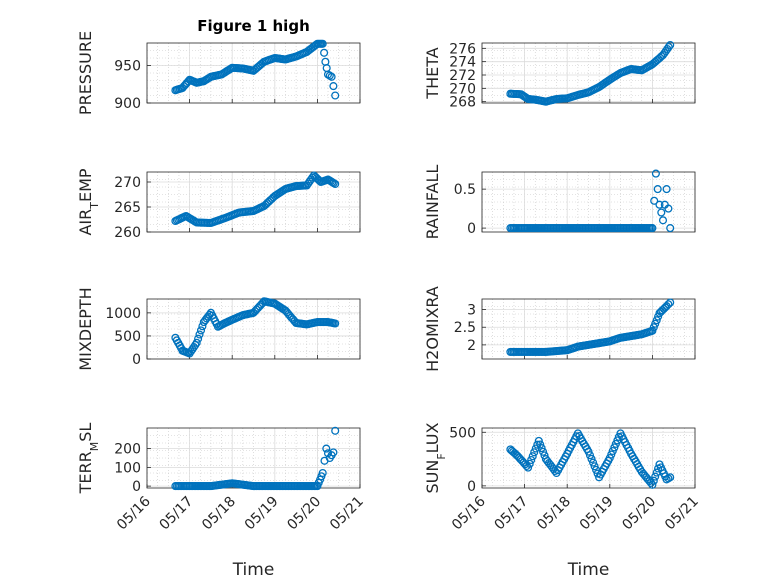 The height and width of the screenshot is (583, 778). What do you see at coordinates (435, 457) in the screenshot?
I see `y-axis-label: SUNFLUX` at bounding box center [435, 457].